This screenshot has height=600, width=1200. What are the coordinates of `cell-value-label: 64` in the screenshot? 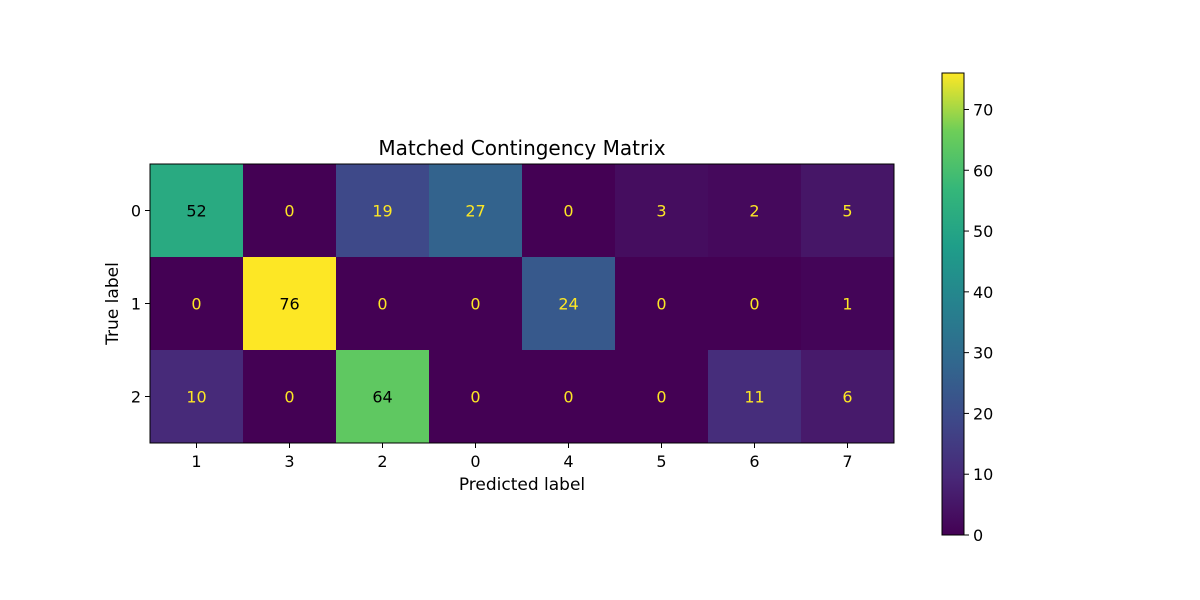 It's located at (382, 397).